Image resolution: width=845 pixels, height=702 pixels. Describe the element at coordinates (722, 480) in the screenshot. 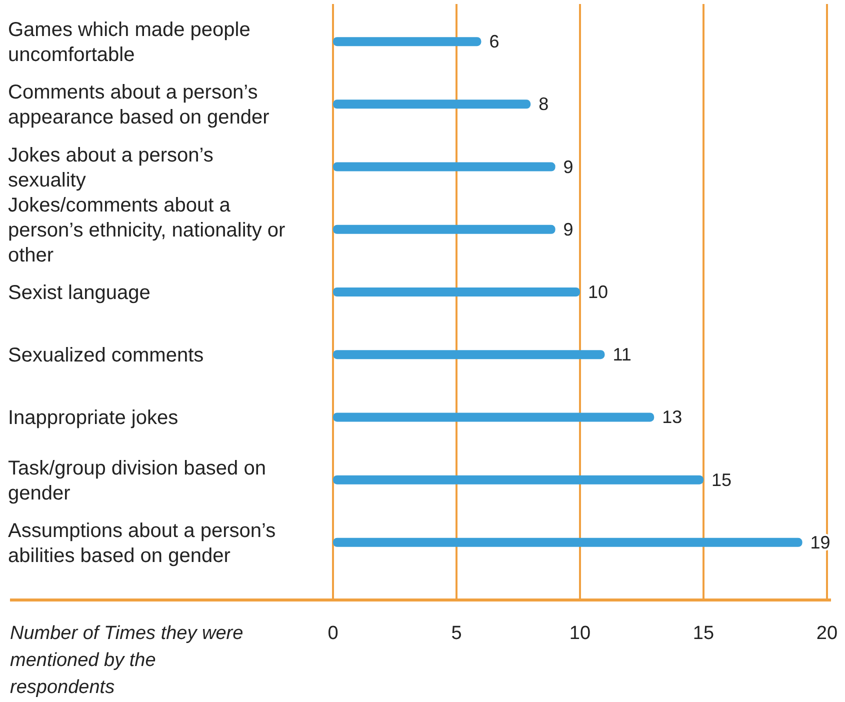

I see `data-label: 15` at that location.